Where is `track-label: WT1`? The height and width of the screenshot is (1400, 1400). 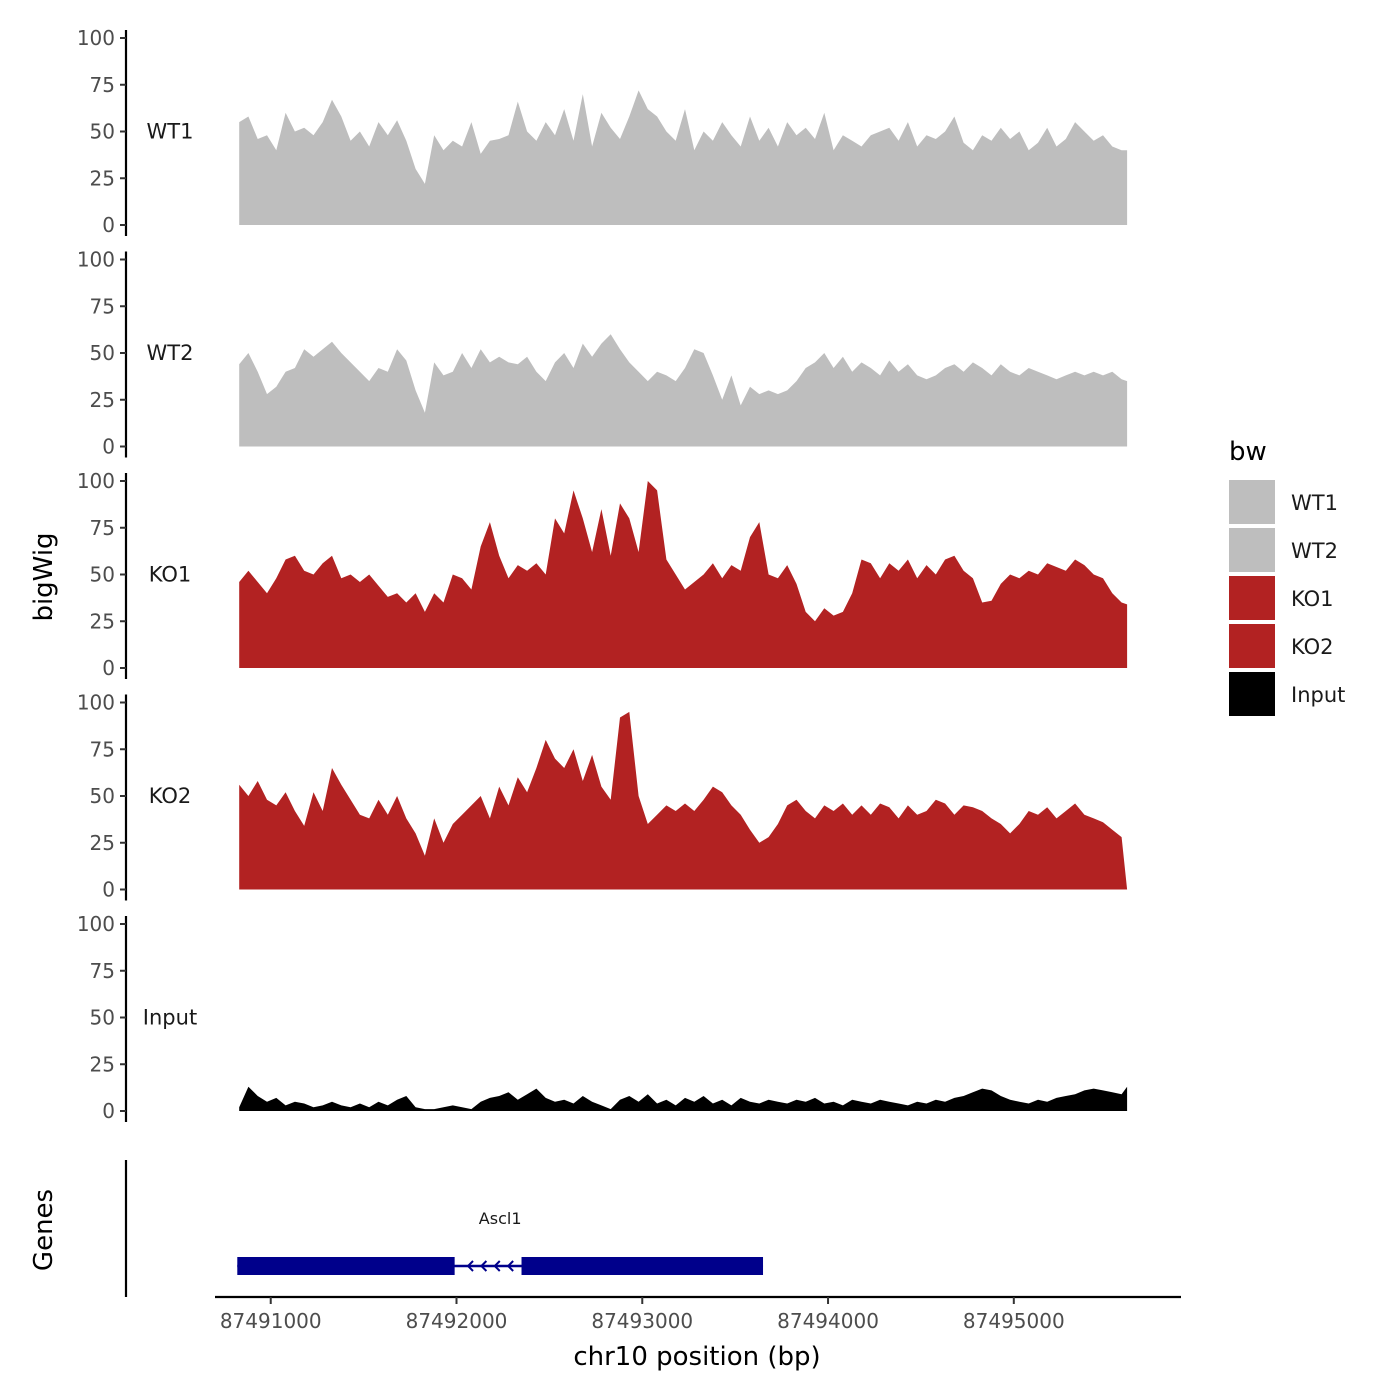 track-label: WT1 is located at coordinates (170, 132).